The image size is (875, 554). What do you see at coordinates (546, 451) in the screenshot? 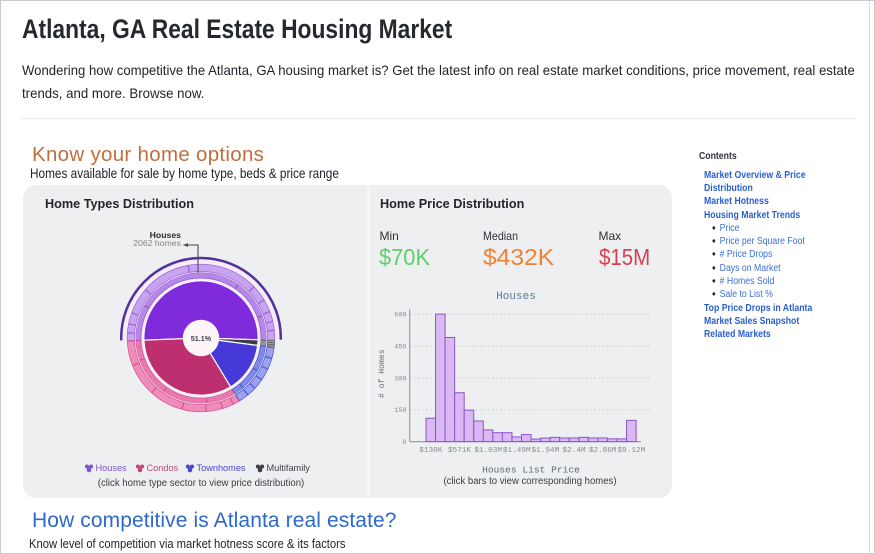
I see `svg-text: $1.94M` at bounding box center [546, 451].